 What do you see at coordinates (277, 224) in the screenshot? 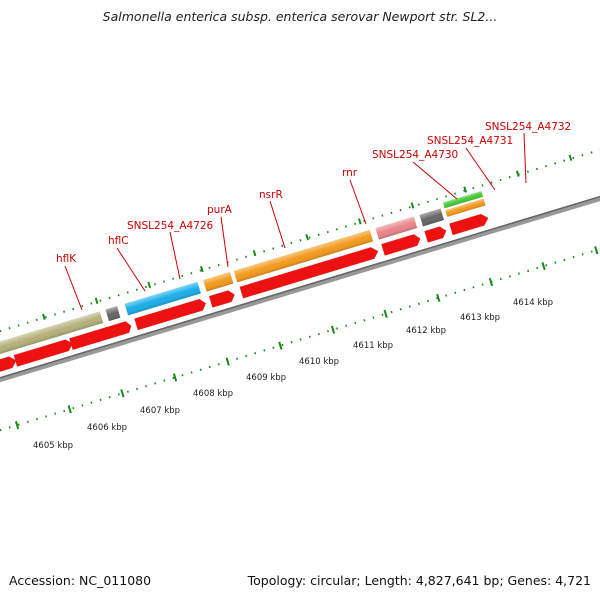
I see `leader-nsrr` at bounding box center [277, 224].